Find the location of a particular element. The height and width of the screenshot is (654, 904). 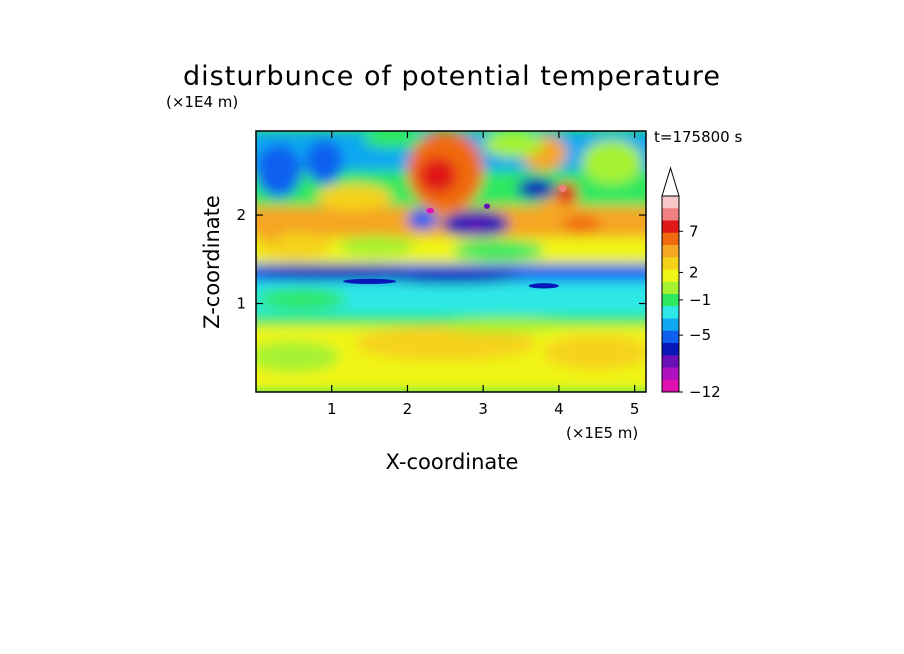

x-tick-label: 1 is located at coordinates (332, 409).